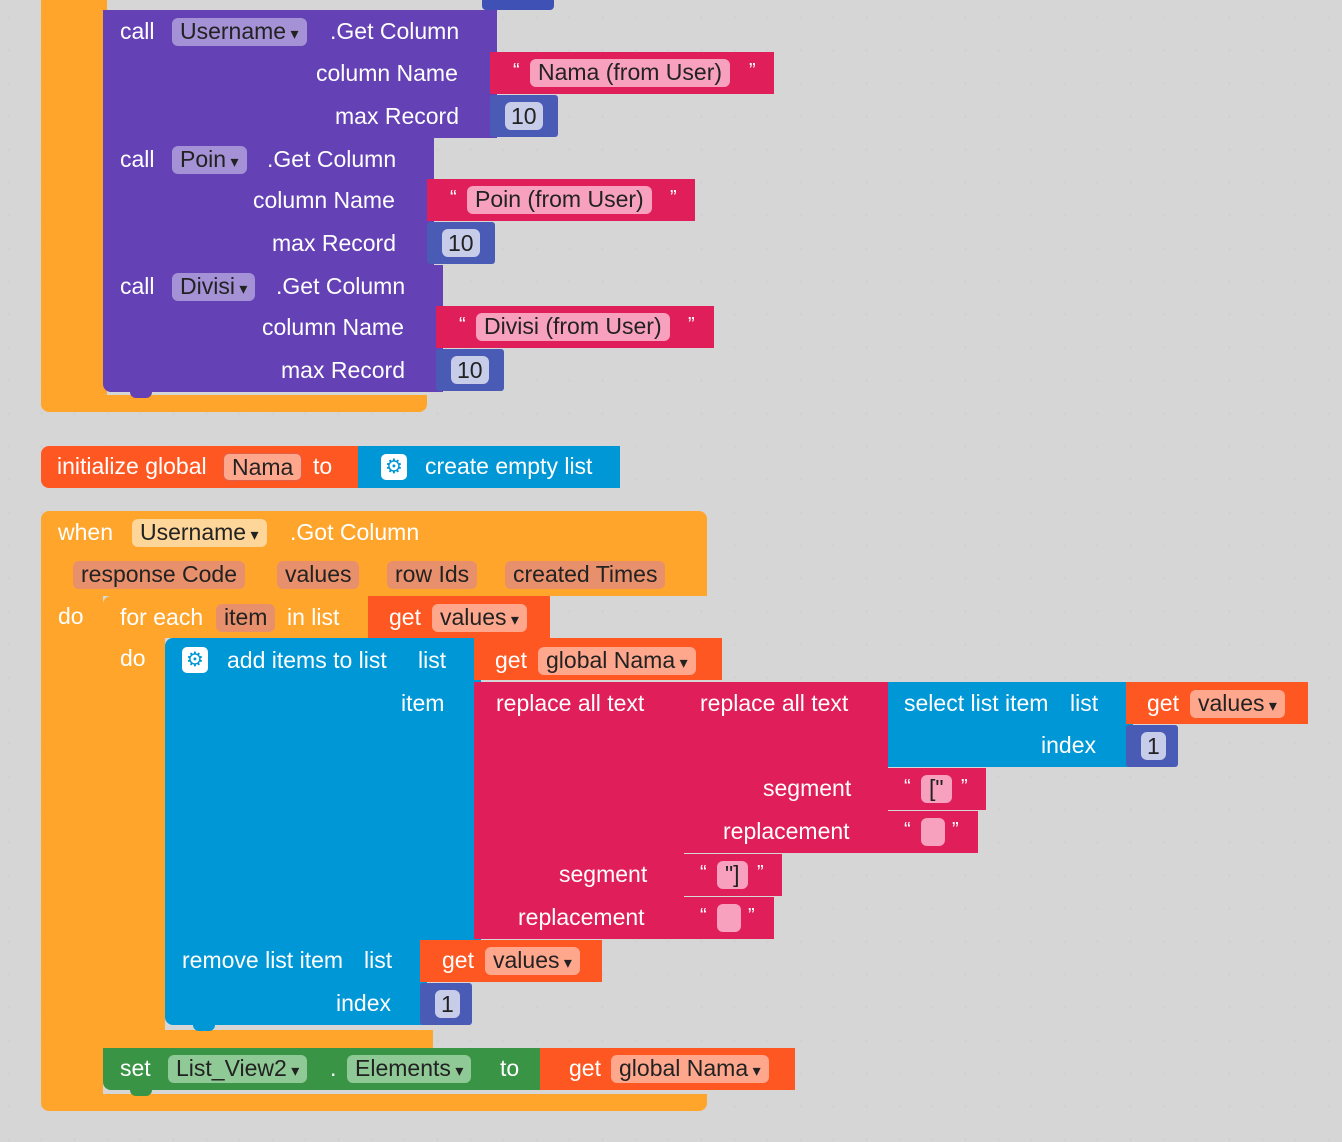 This screenshot has height=1142, width=1342. Describe the element at coordinates (199, 533) in the screenshot. I see `event-component-dropdown: Username` at that location.